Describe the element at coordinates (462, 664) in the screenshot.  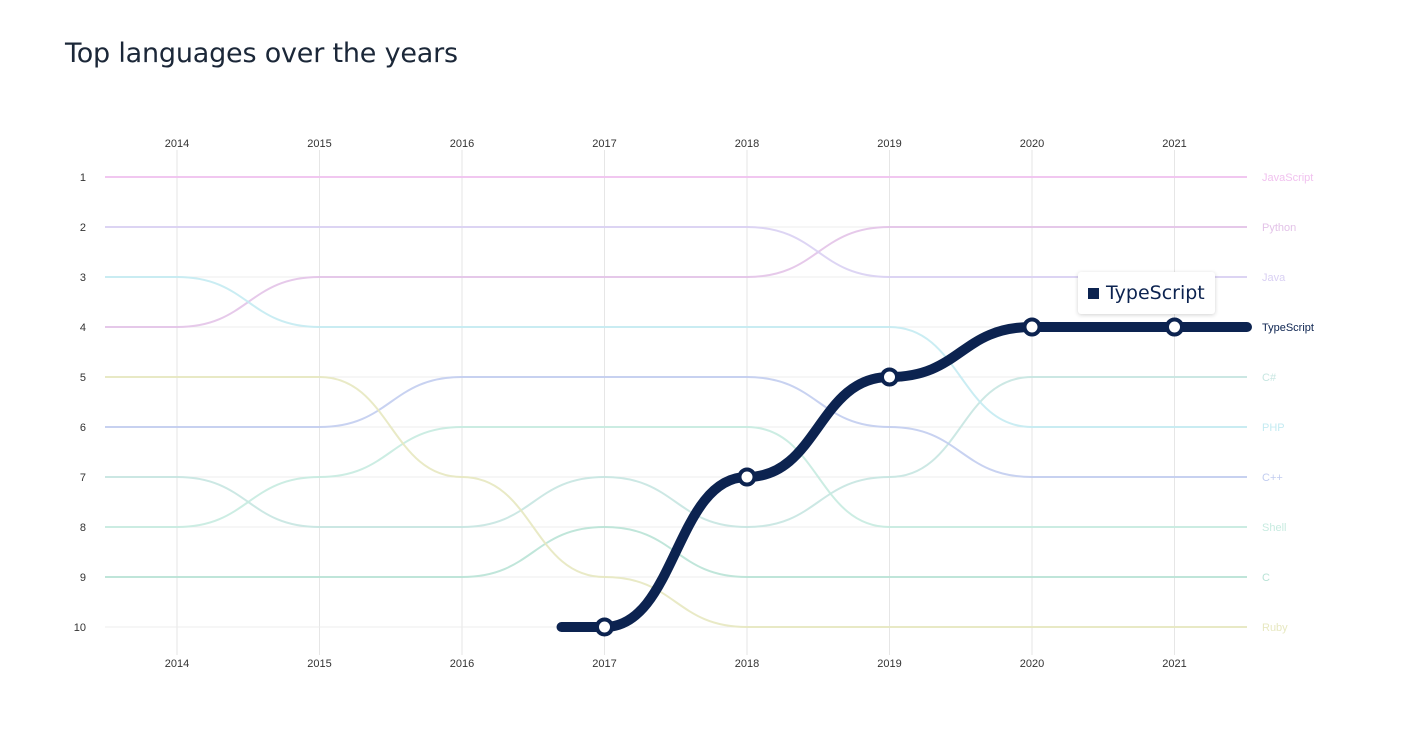
I see `x-tick-bottom-2016: 2016` at that location.